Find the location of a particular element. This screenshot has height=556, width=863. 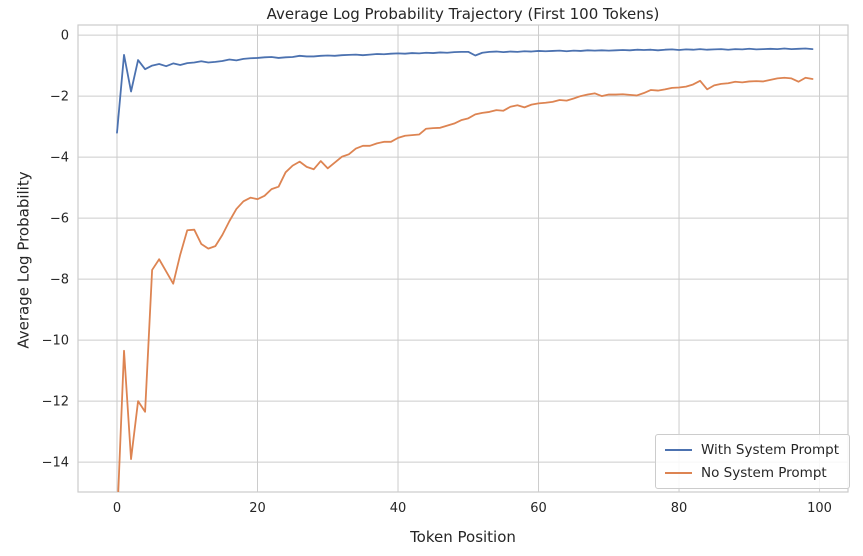

legend: With System Prompt No System Prompt is located at coordinates (752, 461).